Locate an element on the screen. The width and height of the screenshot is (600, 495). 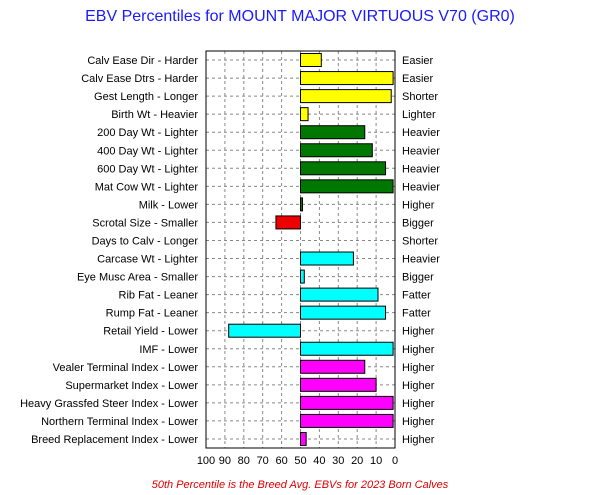
direction-label: Lighter is located at coordinates (419, 115).